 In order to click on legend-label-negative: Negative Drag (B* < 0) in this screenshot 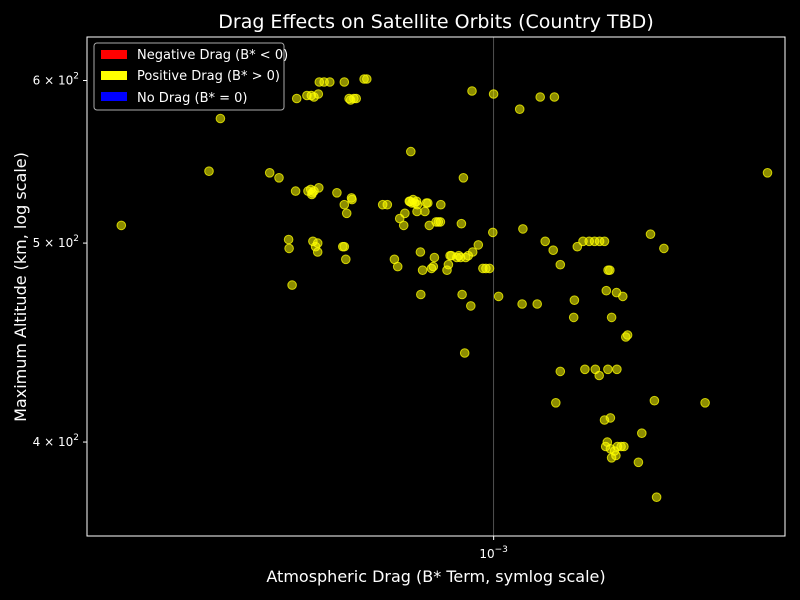, I will do `click(212, 55)`.